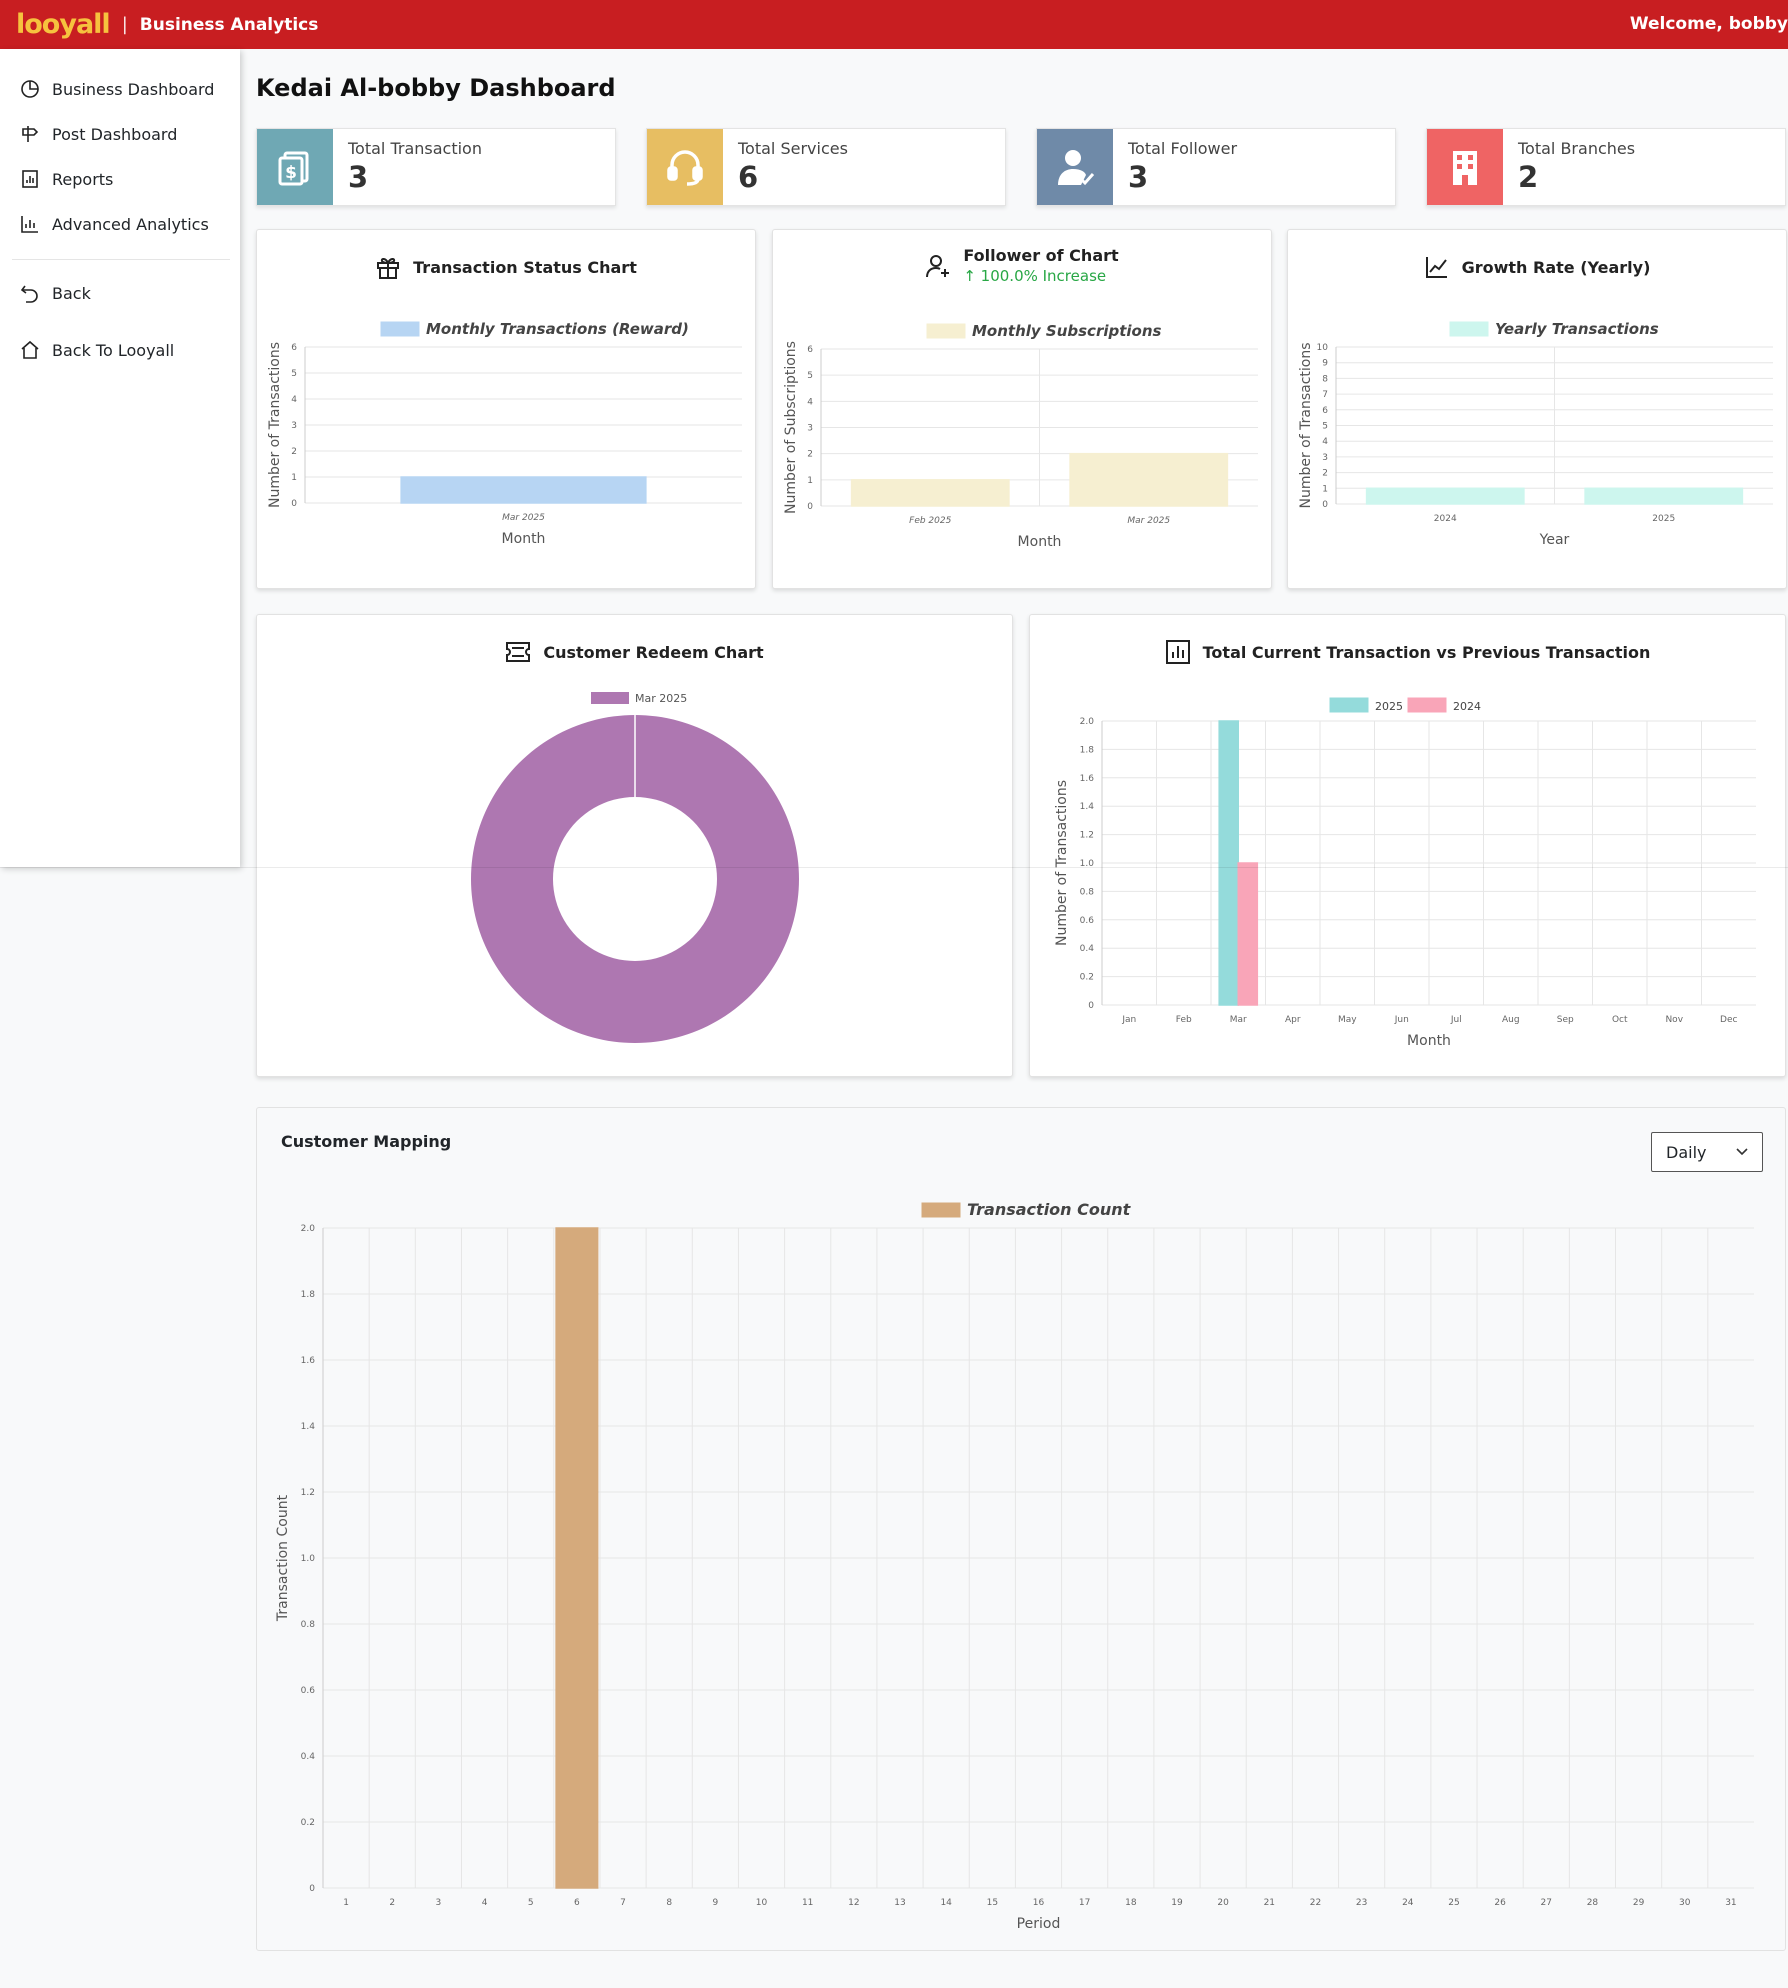  I want to click on y-tick-label: 1.4, so click(308, 1427).